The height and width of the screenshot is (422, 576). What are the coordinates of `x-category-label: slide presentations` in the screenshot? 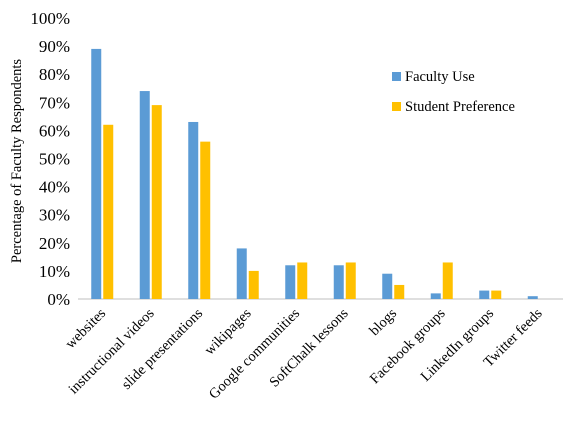 It's located at (163, 349).